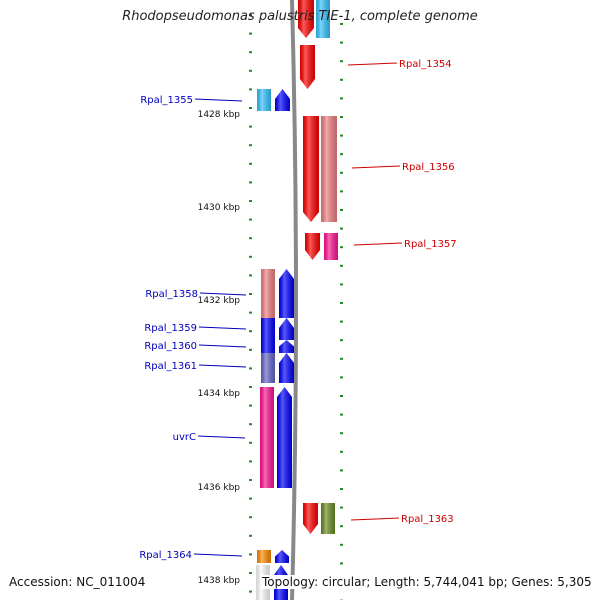  Describe the element at coordinates (219, 581) in the screenshot. I see `scale-label: 1438 kbp` at that location.